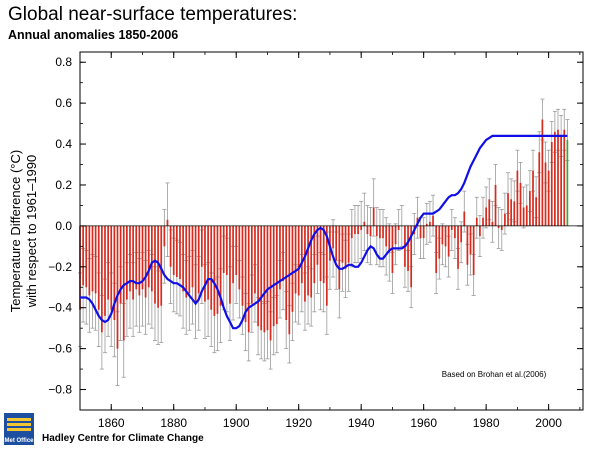 The width and height of the screenshot is (593, 450). I want to click on y-axis-label: Temperature Difference (°C), so click(15, 231).